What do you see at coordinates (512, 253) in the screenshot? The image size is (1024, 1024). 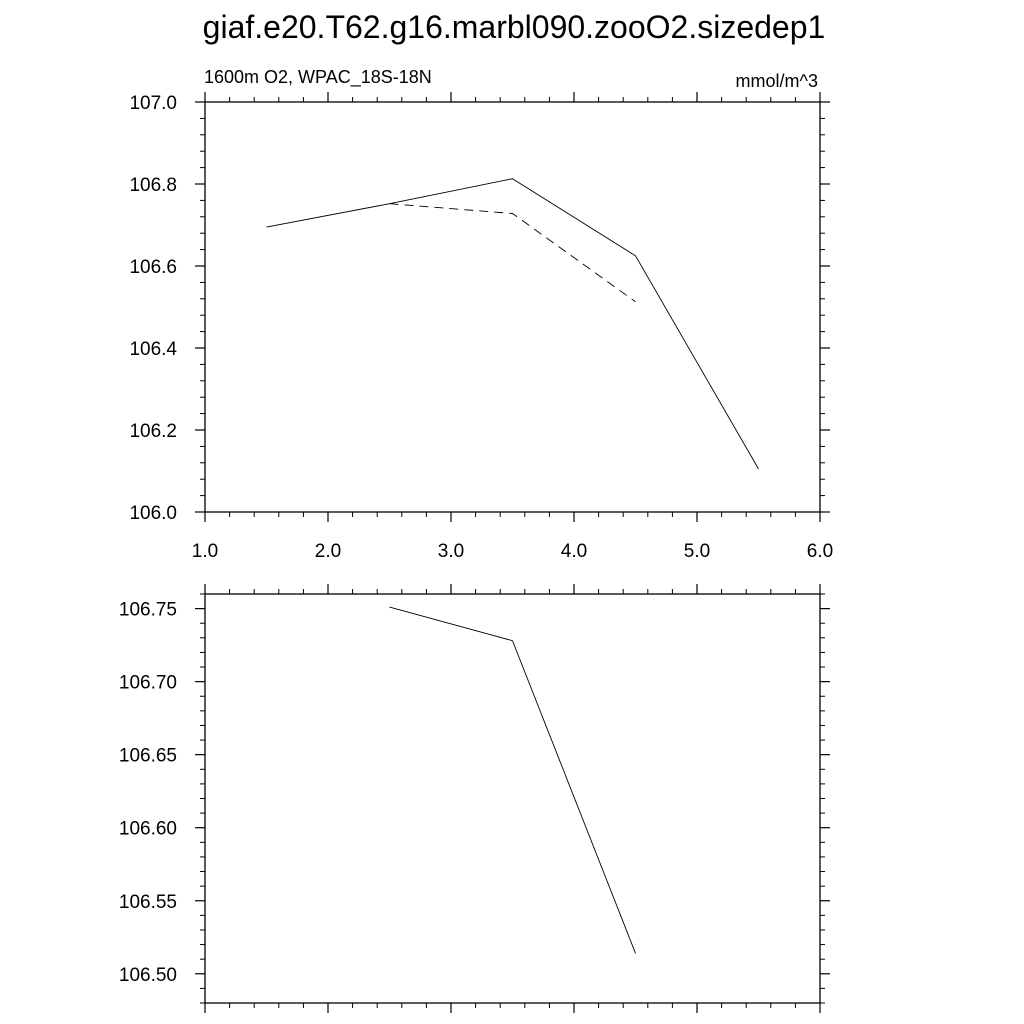 I see `series-line-dashed` at bounding box center [512, 253].